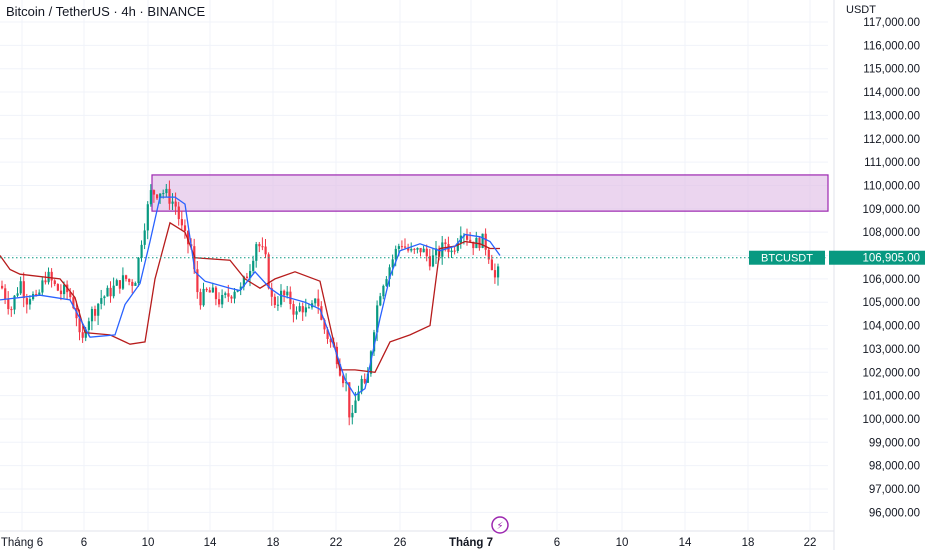 The image size is (932, 555). I want to click on symbol-tag, so click(787, 257).